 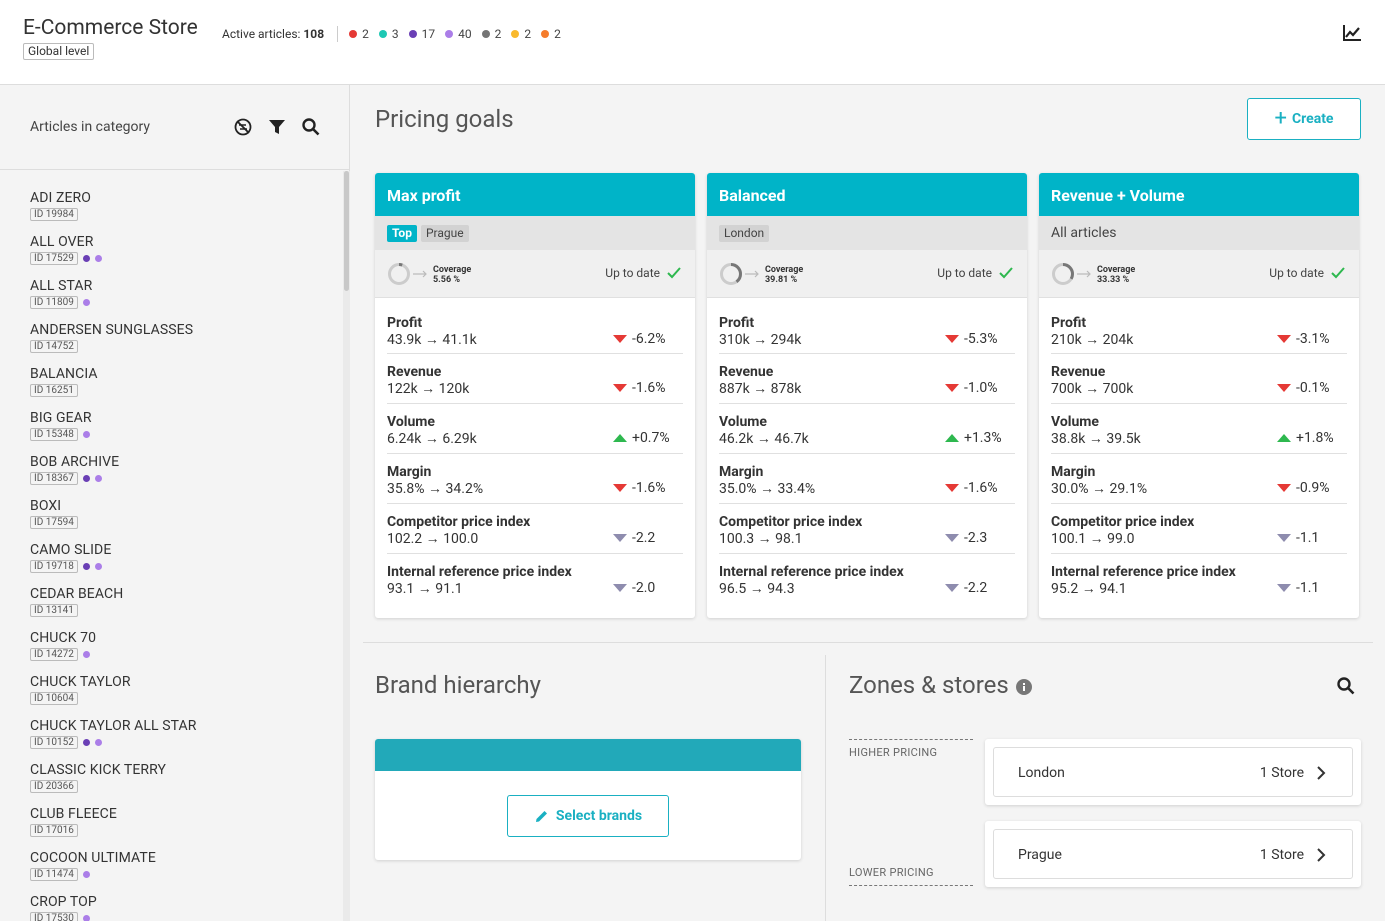 What do you see at coordinates (411, 422) in the screenshot?
I see `metric-name: Volume` at bounding box center [411, 422].